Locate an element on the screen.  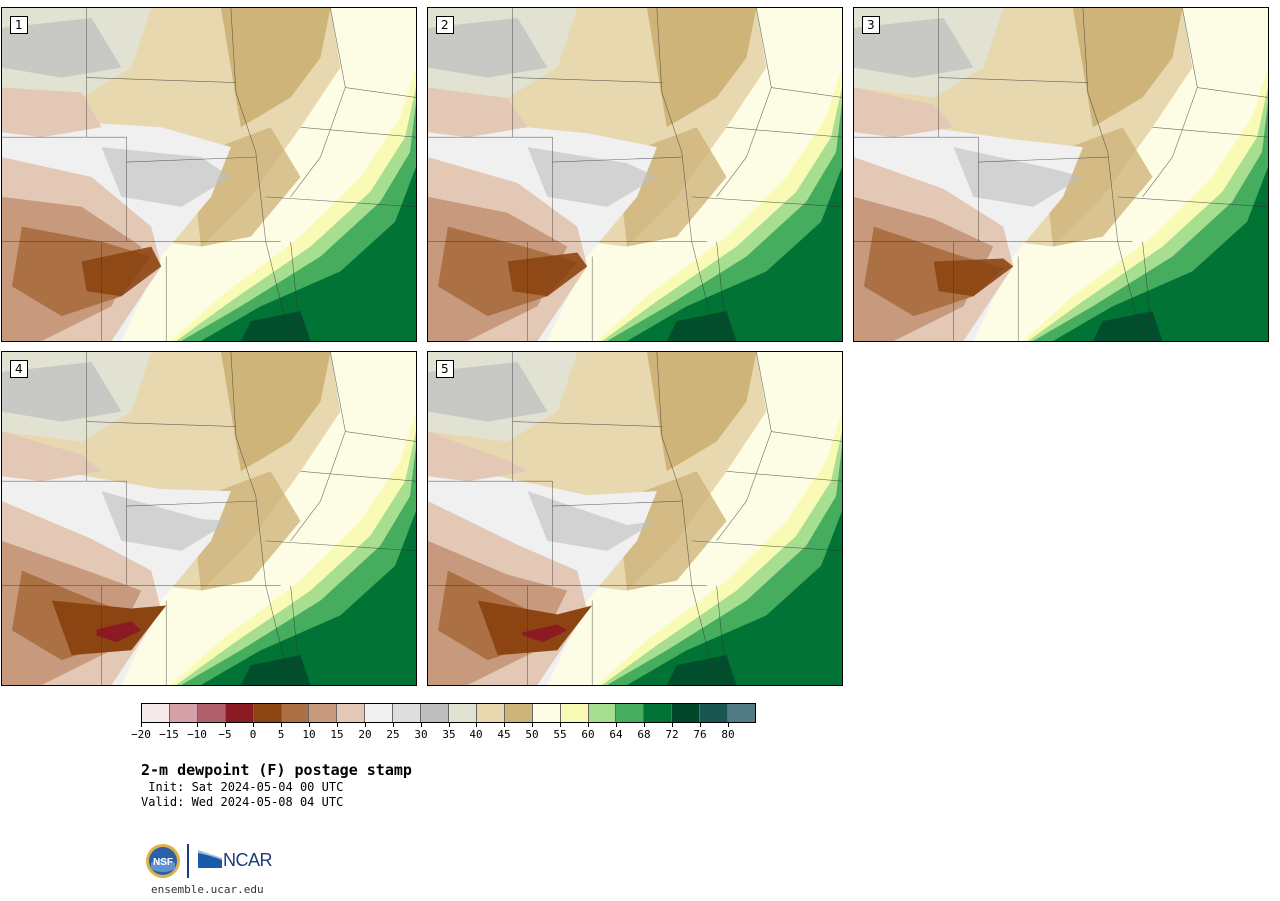
ncar-logo-text: NCAR is located at coordinates (248, 860).